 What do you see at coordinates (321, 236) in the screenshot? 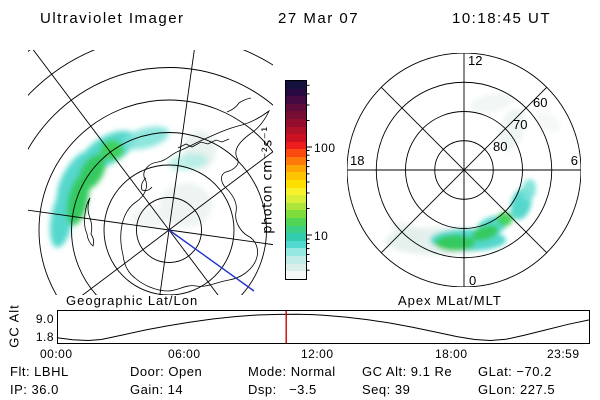
I see `colorbar-tick-10: 10` at bounding box center [321, 236].